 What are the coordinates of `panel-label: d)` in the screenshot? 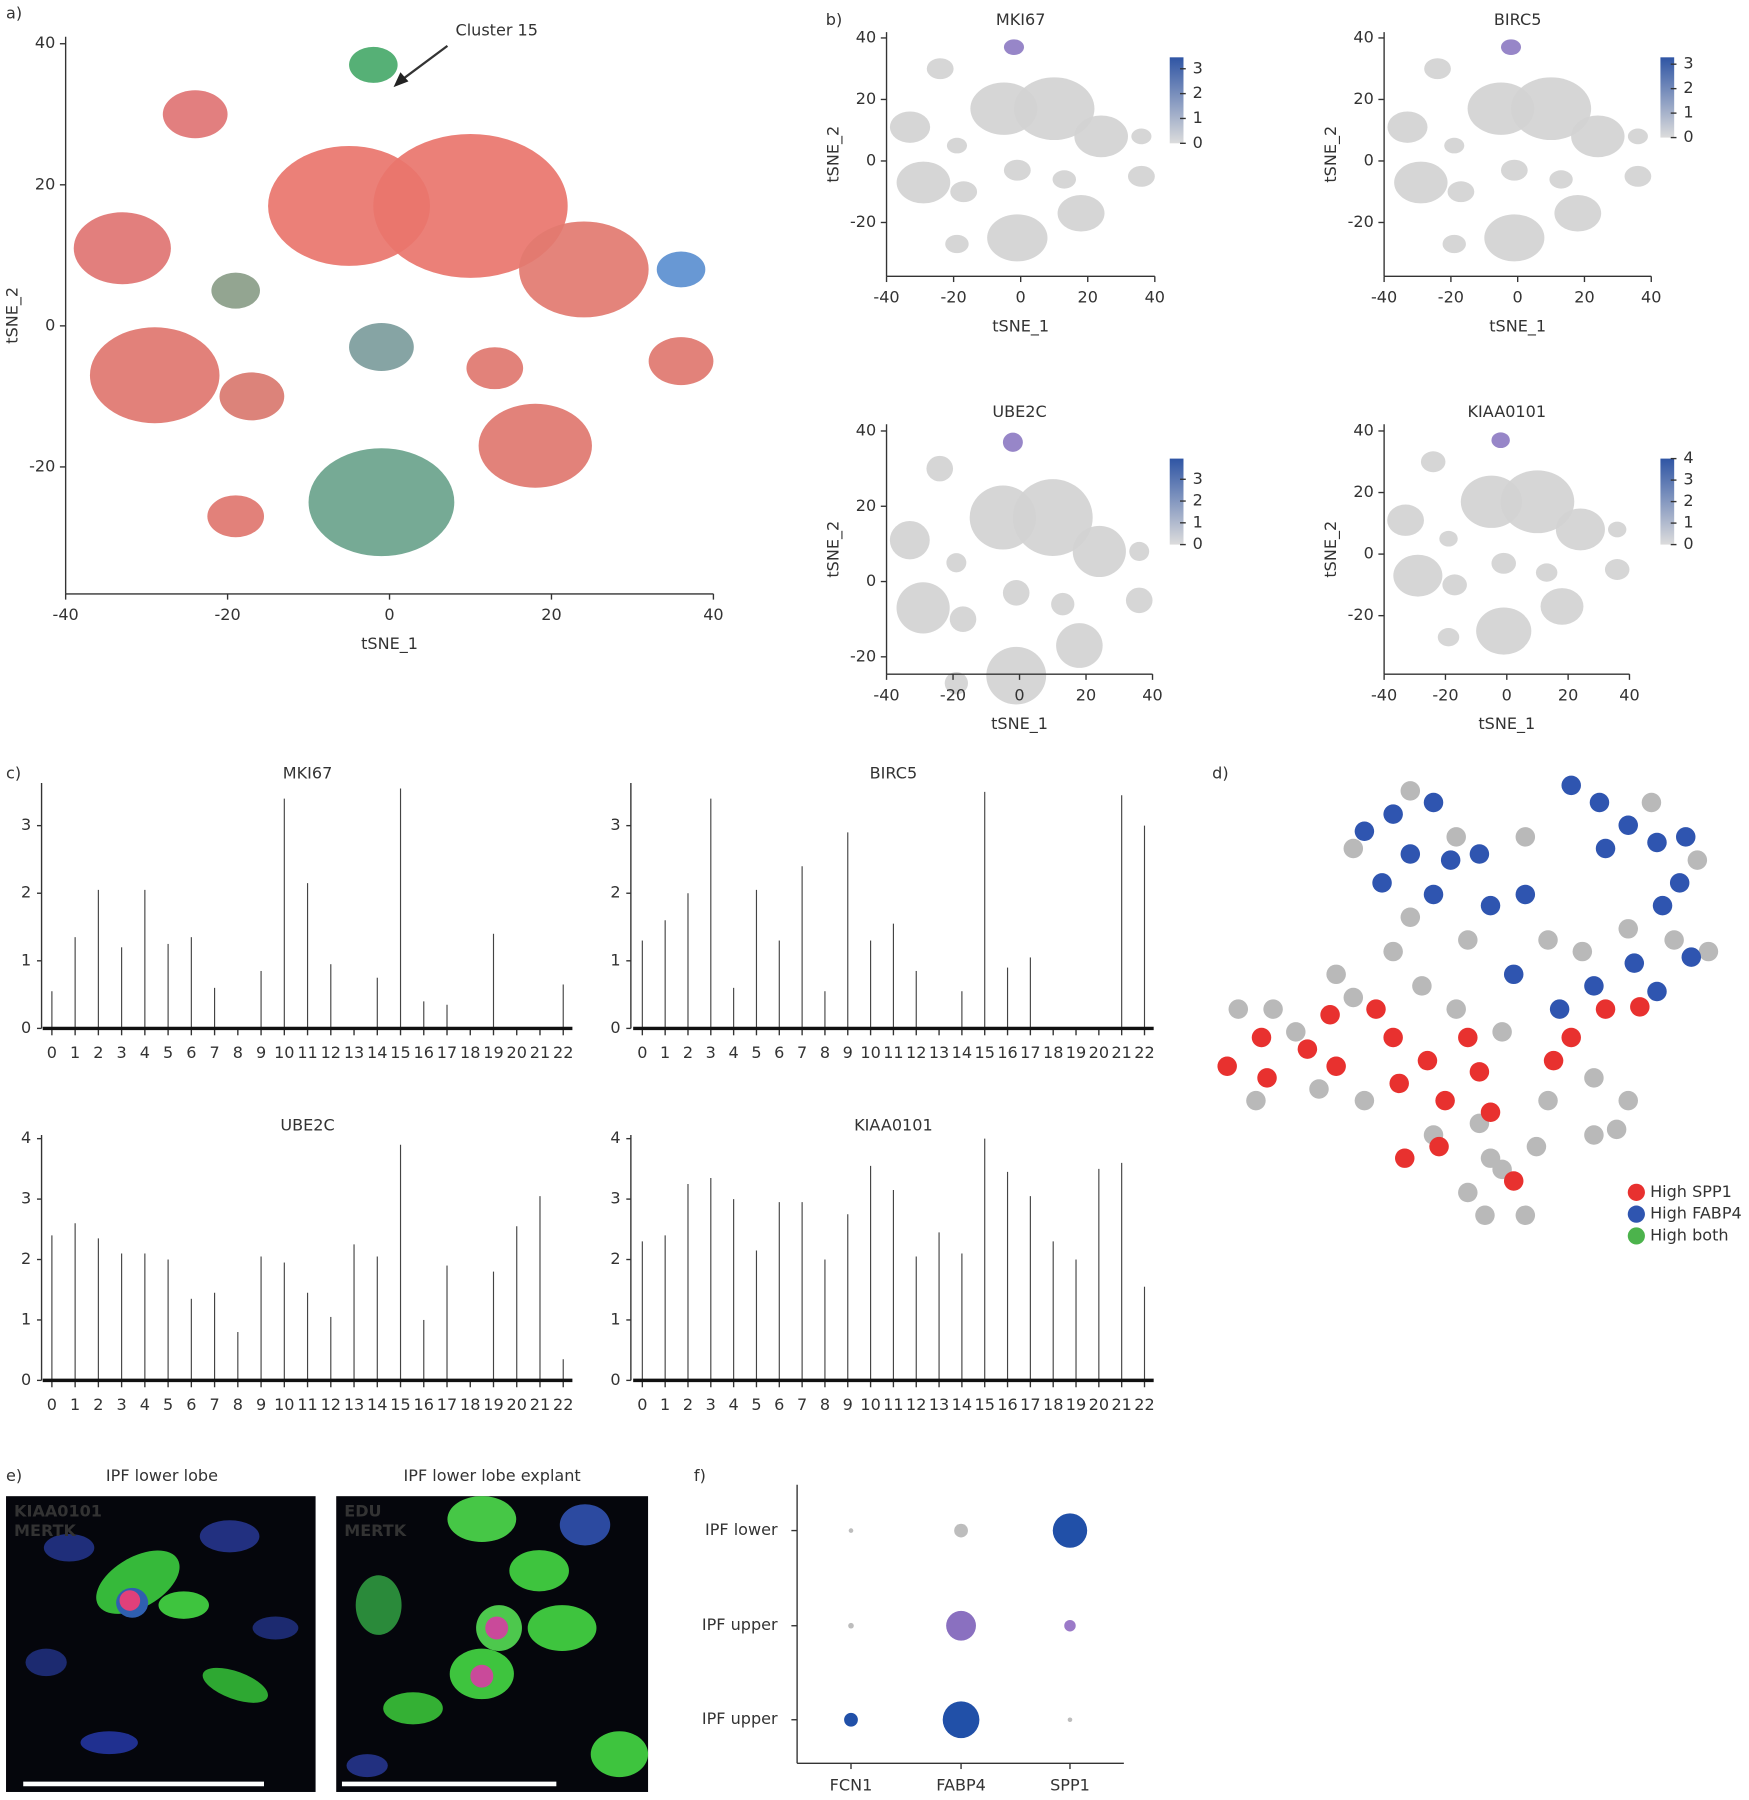 It's located at (1220, 772).